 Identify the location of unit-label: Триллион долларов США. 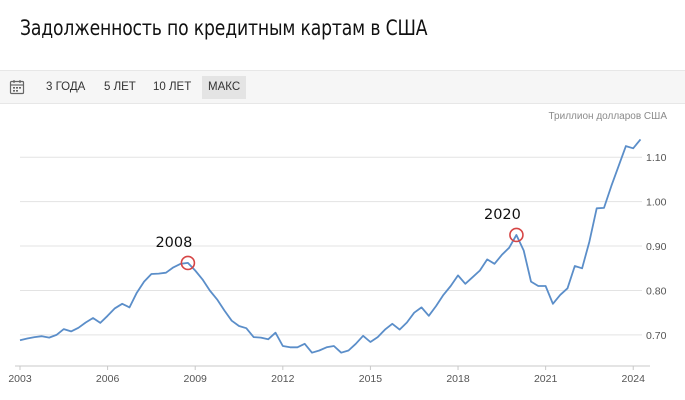
(608, 116).